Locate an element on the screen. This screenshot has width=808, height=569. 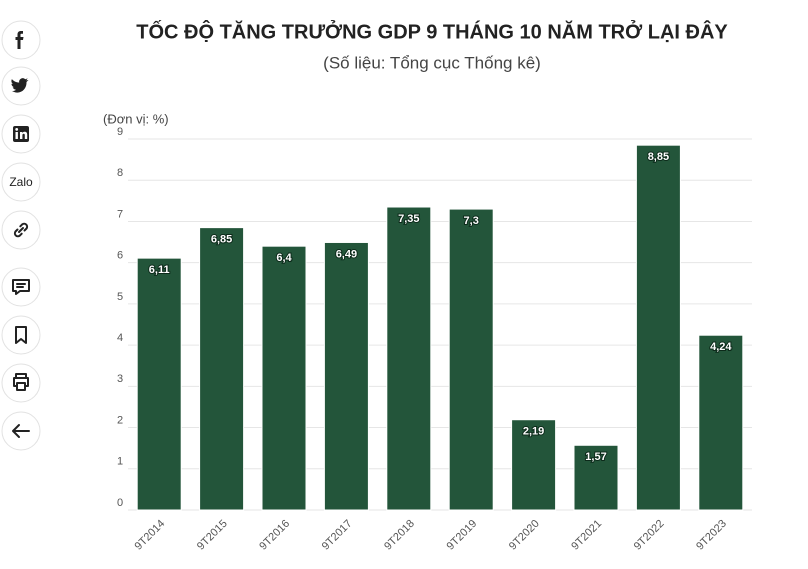
y-tick-label: 8 is located at coordinates (120, 173).